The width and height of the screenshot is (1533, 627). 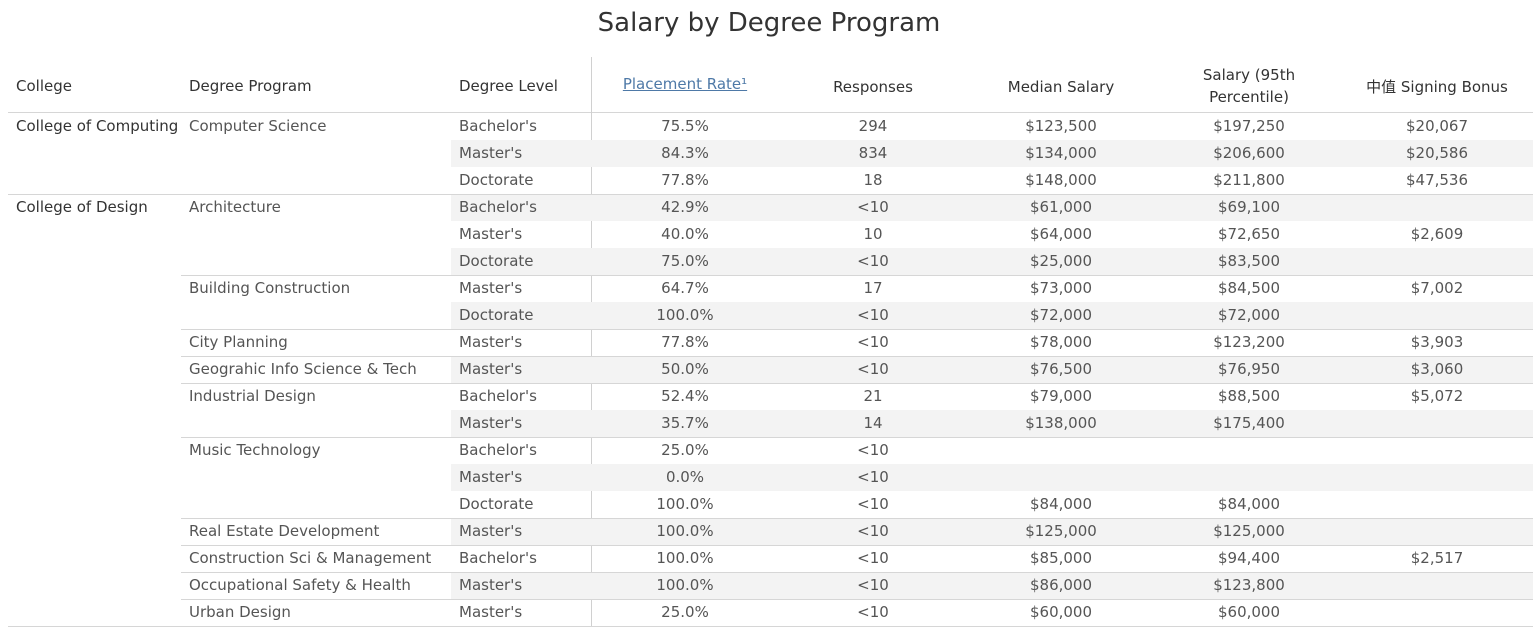 I want to click on cell-median-salary: $134,000, so click(x=1061, y=153).